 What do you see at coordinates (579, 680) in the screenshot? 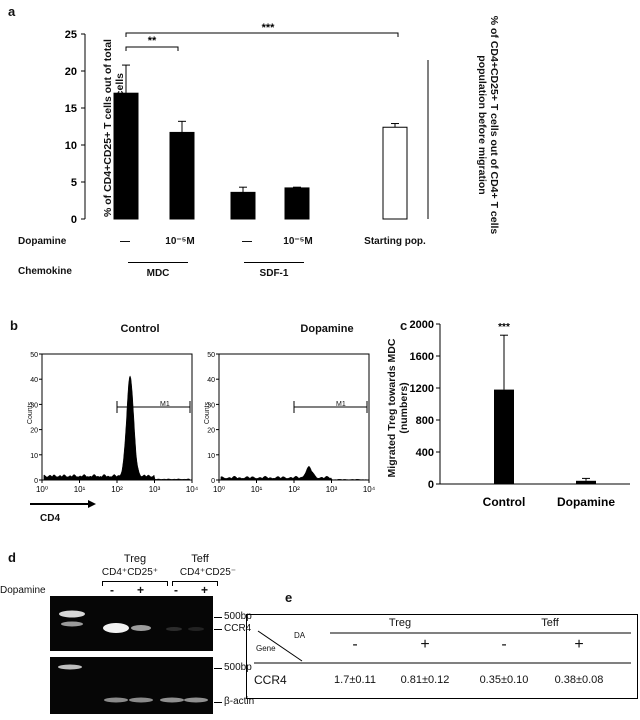
I see `table-value: 0.38±0.08` at bounding box center [579, 680].